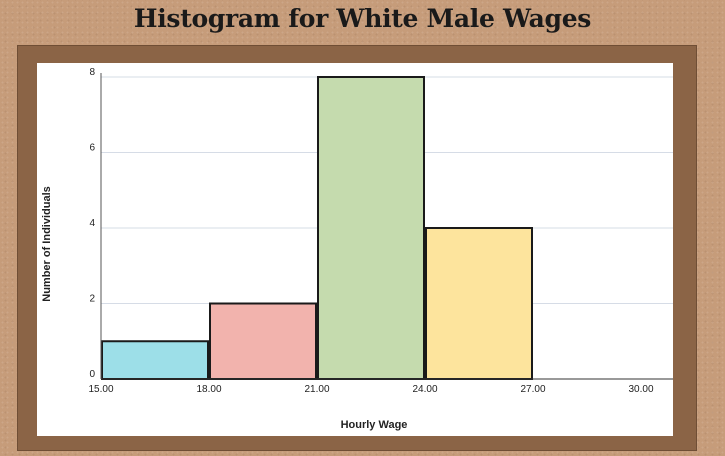 The height and width of the screenshot is (456, 725). What do you see at coordinates (316, 389) in the screenshot?
I see `x-tick-label: 21.00` at bounding box center [316, 389].